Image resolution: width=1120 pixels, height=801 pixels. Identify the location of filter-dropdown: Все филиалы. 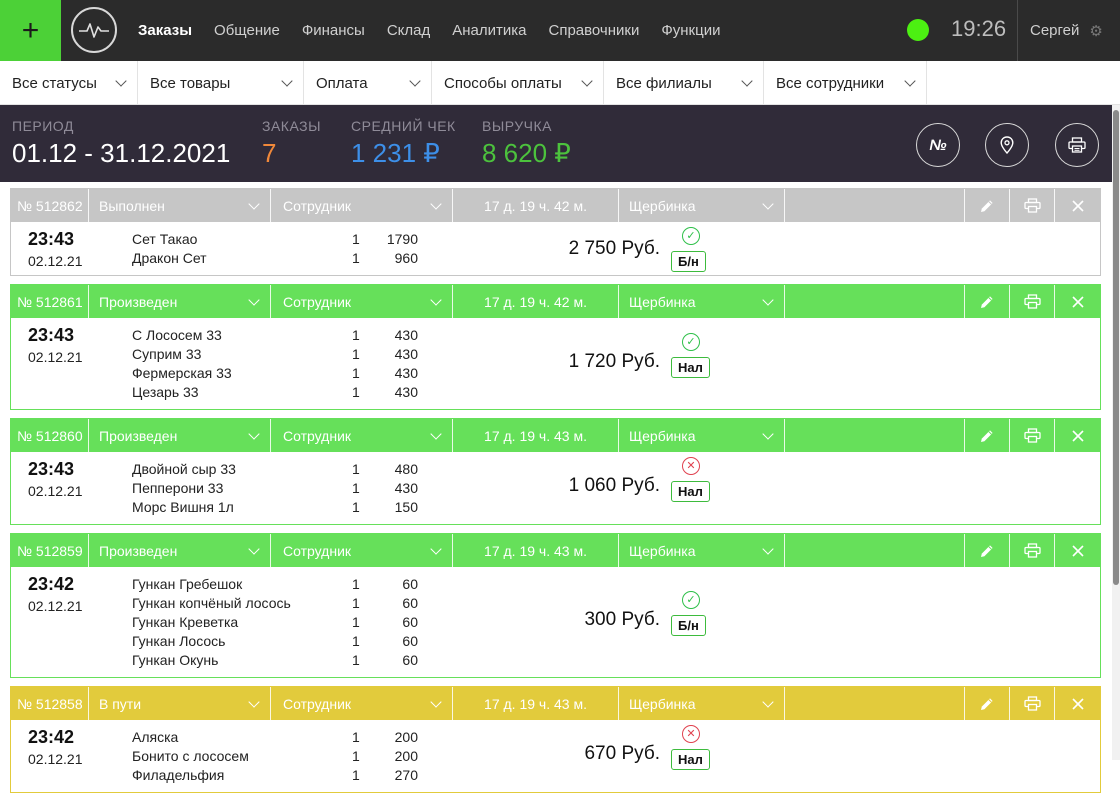
(684, 83).